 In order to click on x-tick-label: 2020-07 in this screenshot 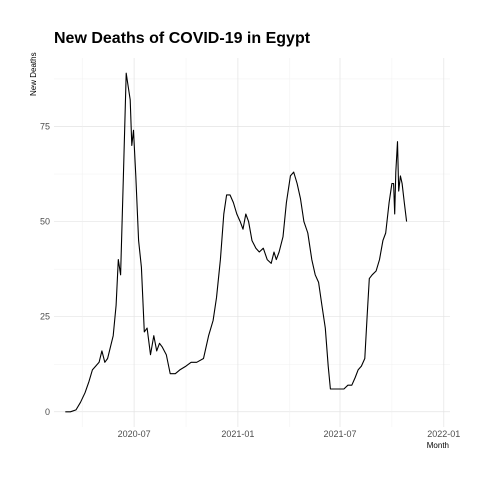, I will do `click(134, 434)`.